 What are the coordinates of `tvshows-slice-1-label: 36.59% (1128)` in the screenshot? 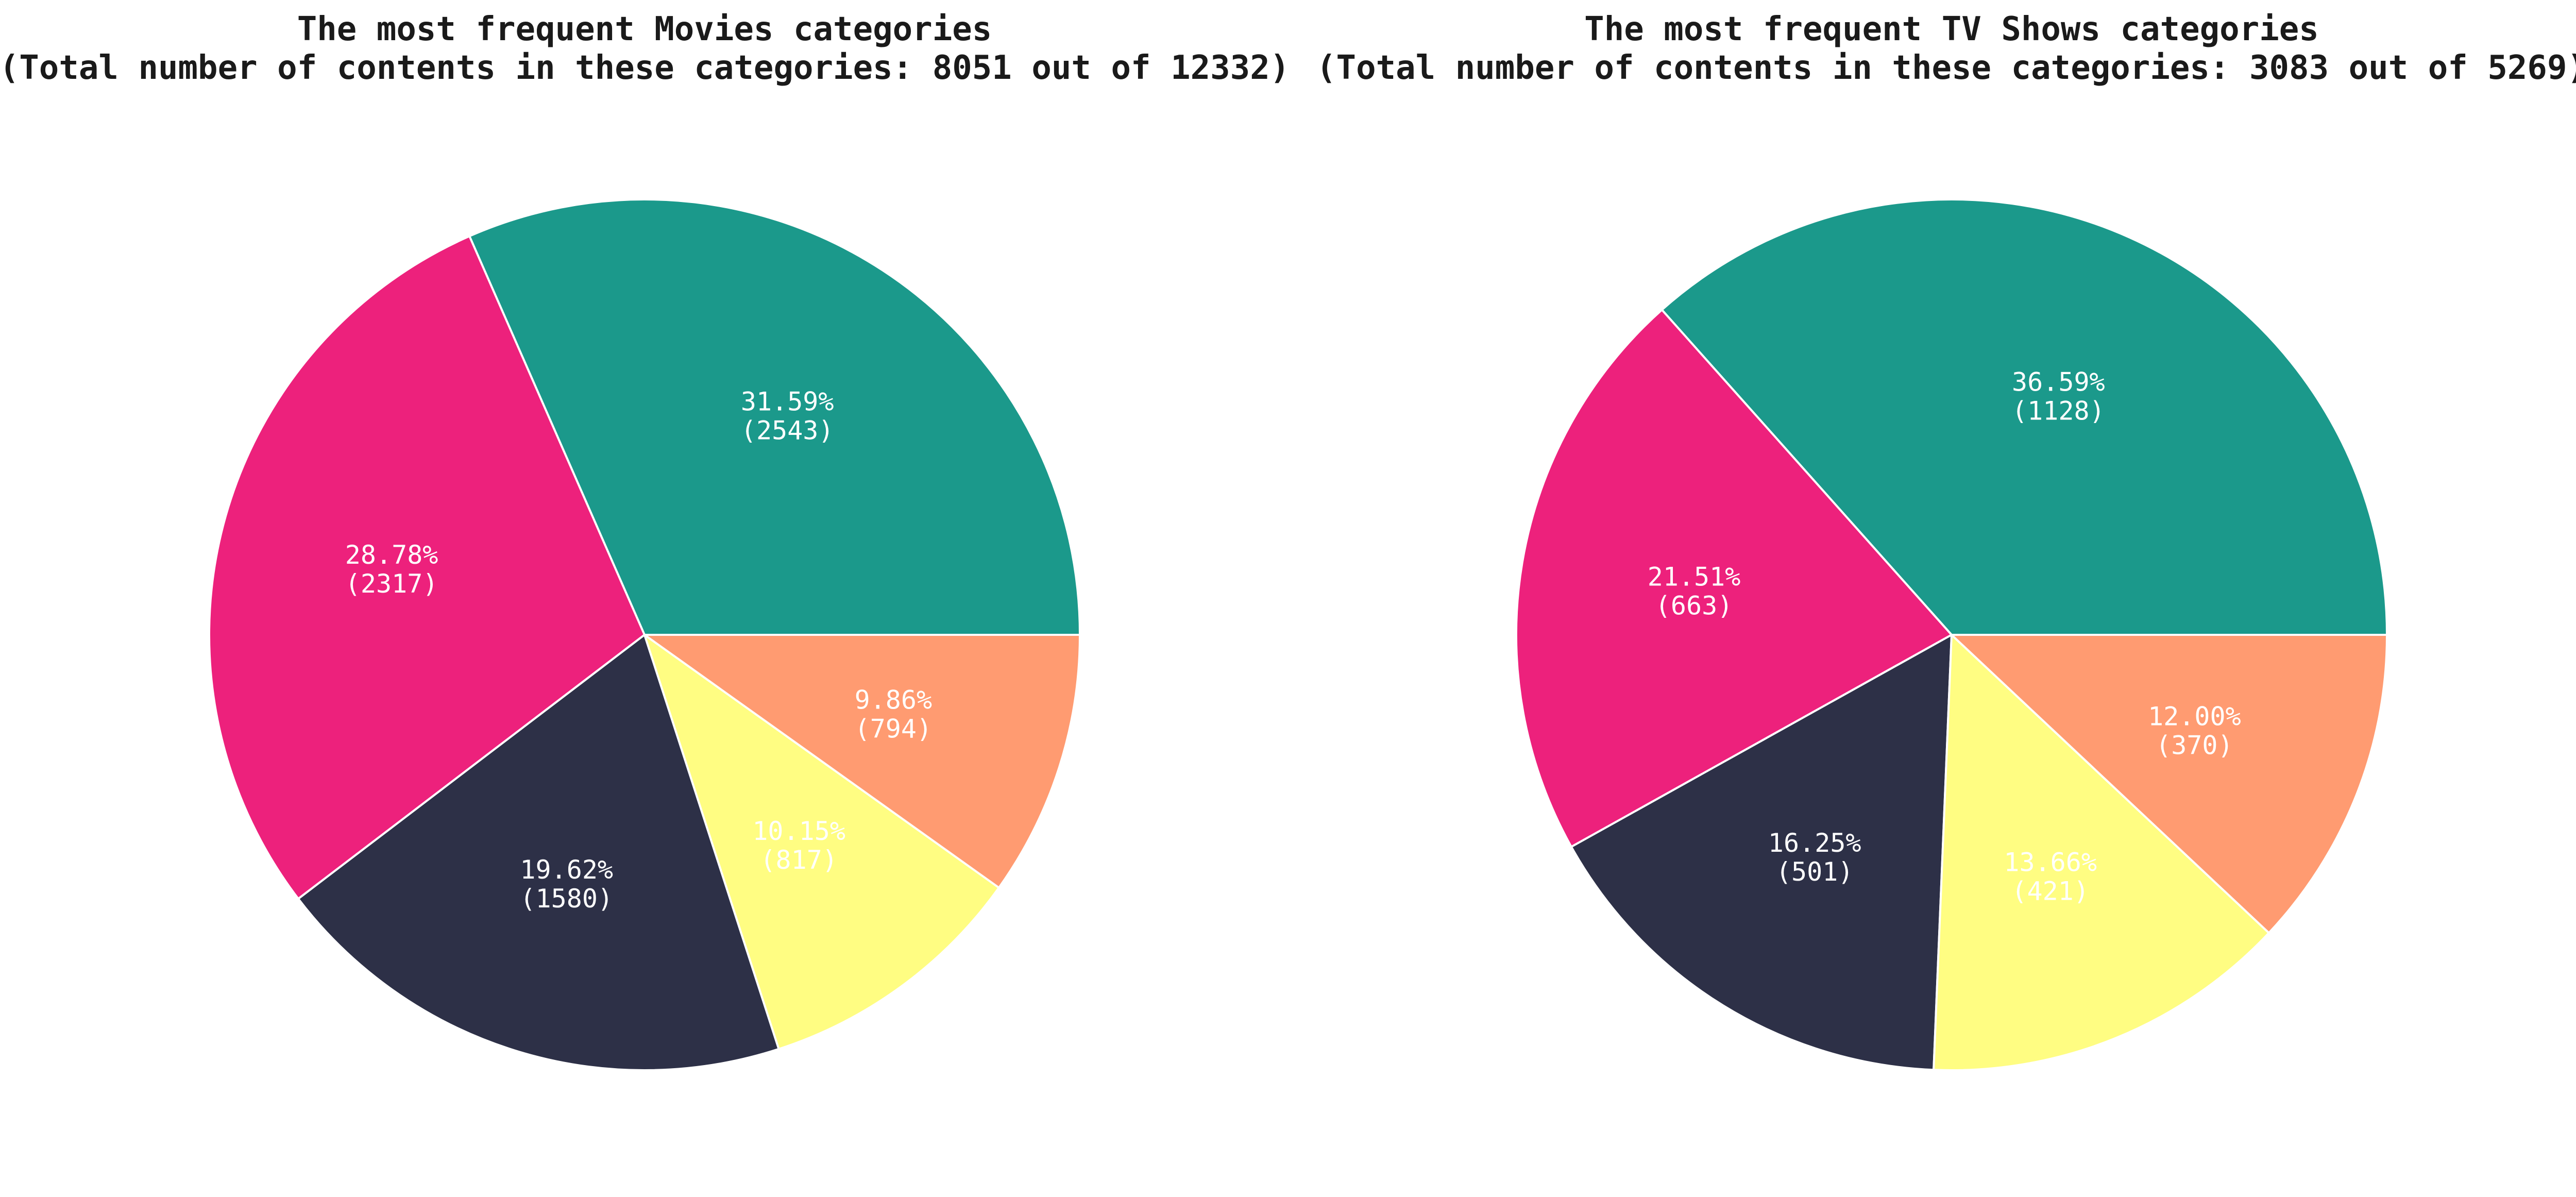 It's located at (2058, 397).